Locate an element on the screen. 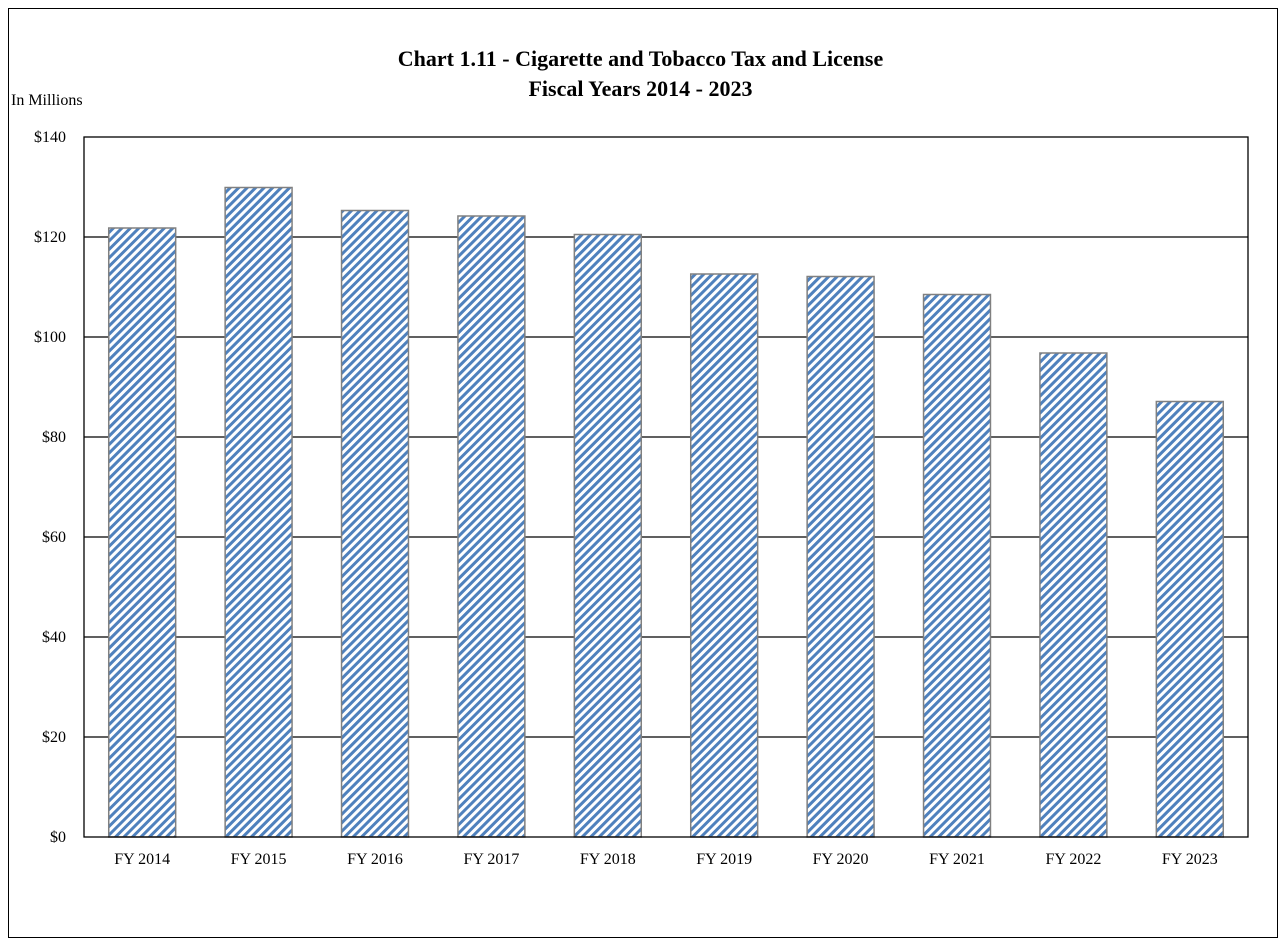 The width and height of the screenshot is (1281, 938). x-tick-label: FY 2023 is located at coordinates (1190, 859).